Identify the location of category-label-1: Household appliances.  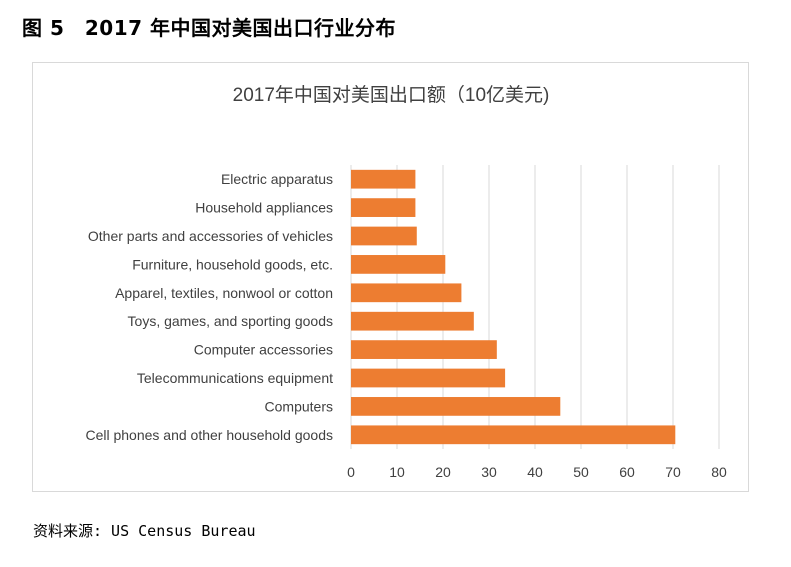
(264, 208).